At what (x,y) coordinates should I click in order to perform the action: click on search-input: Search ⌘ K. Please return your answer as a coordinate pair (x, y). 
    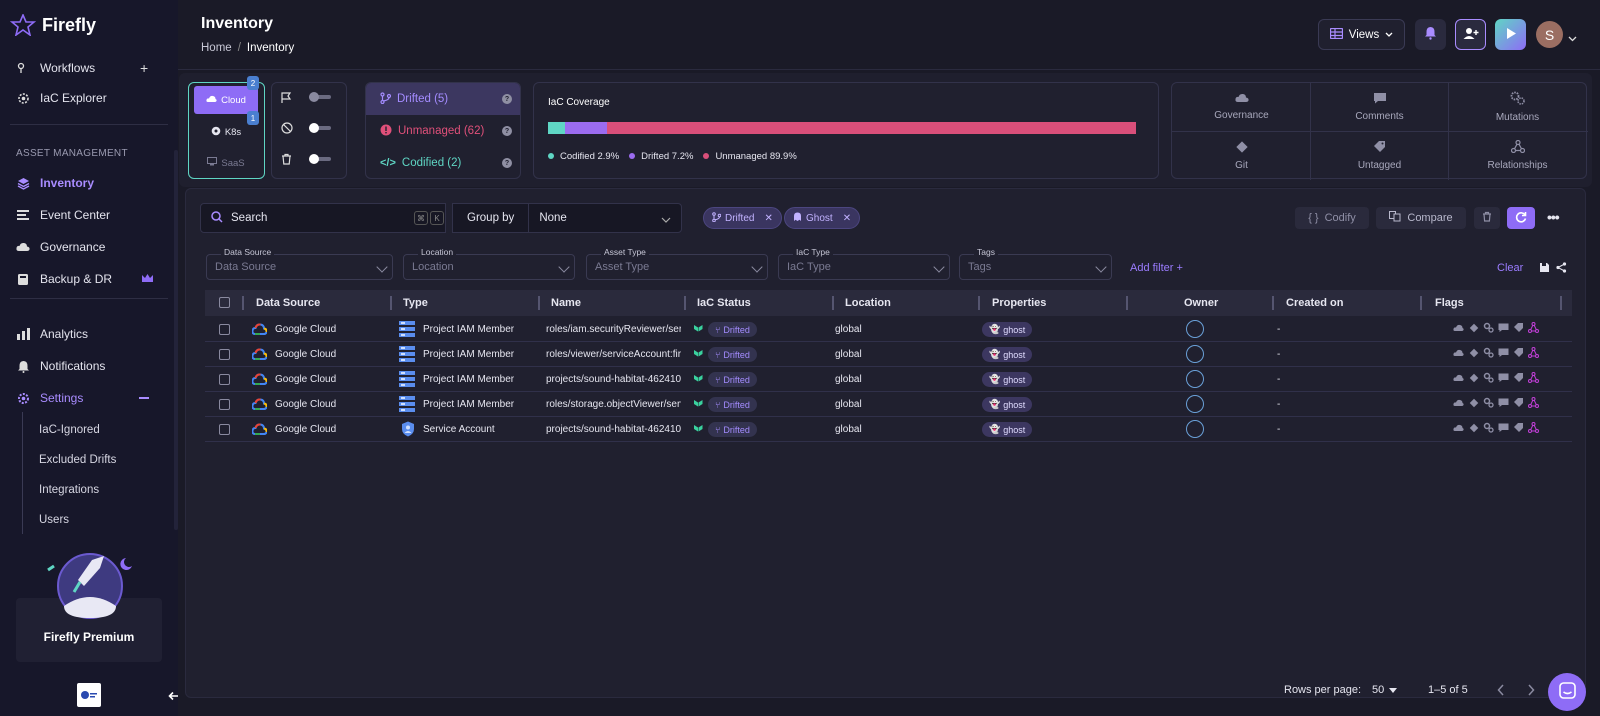
    Looking at the image, I should click on (323, 218).